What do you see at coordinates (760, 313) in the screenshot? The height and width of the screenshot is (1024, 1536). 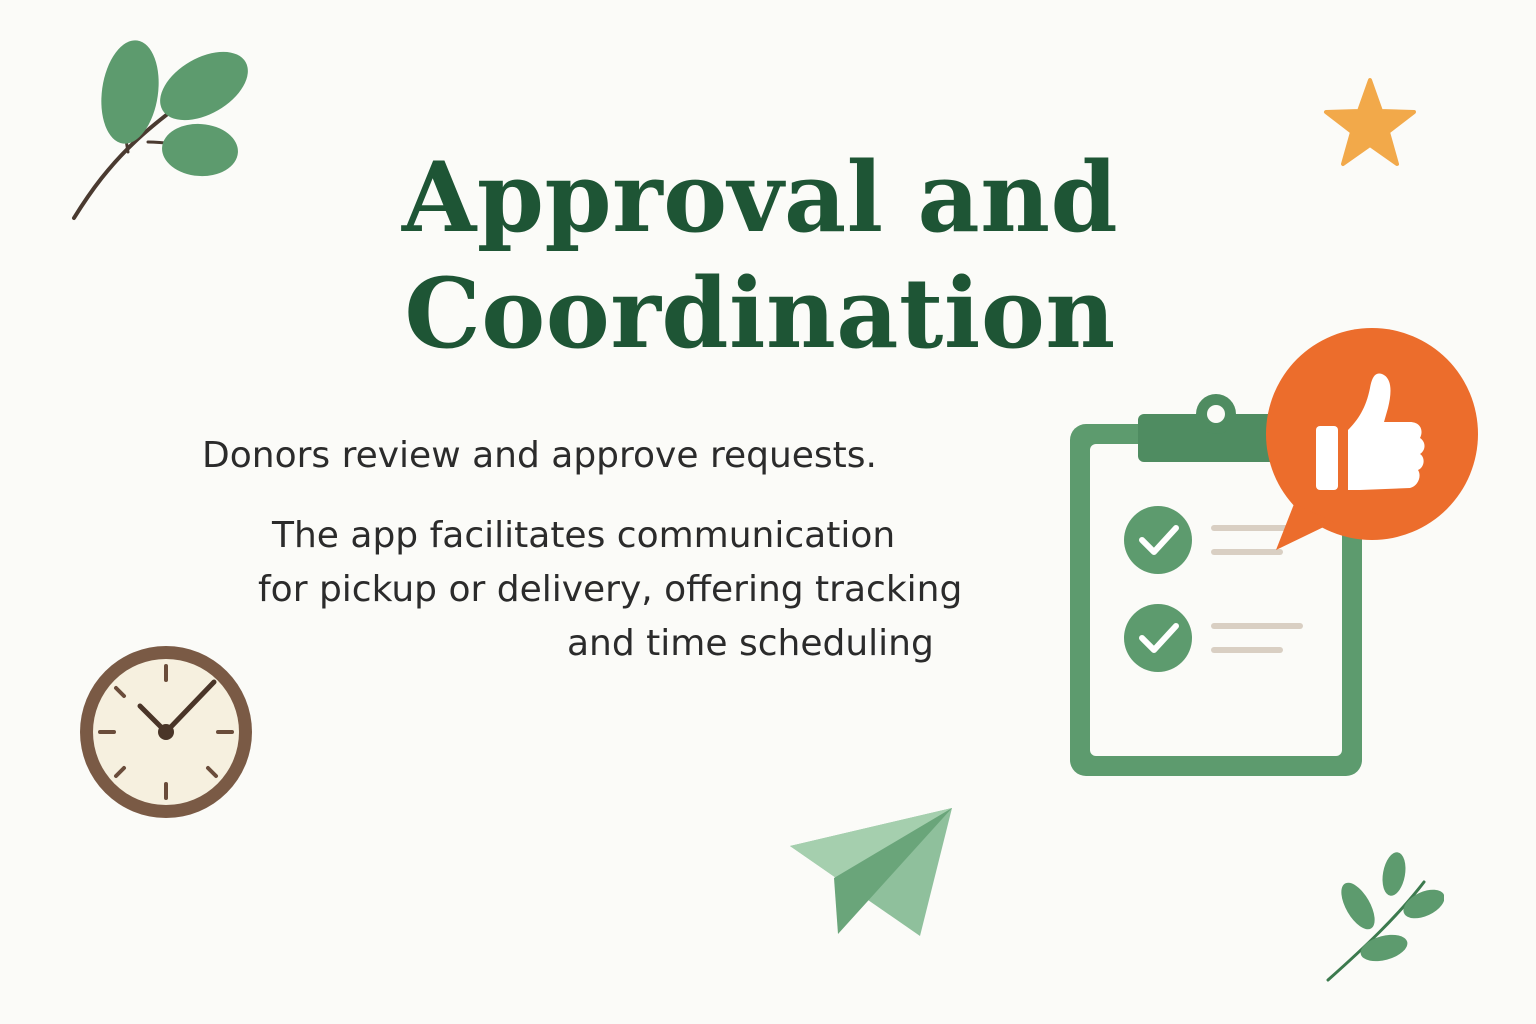 I see `title-line-2: Coordination` at bounding box center [760, 313].